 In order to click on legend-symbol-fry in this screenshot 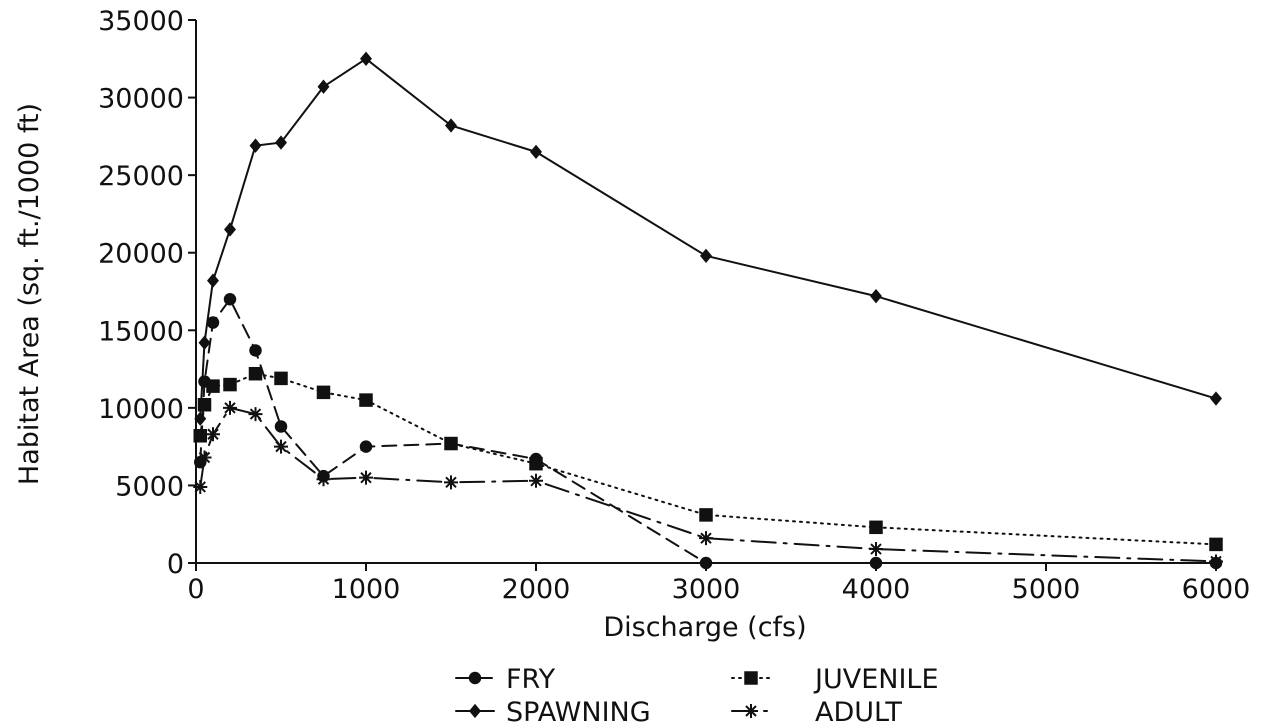, I will do `click(475, 678)`.